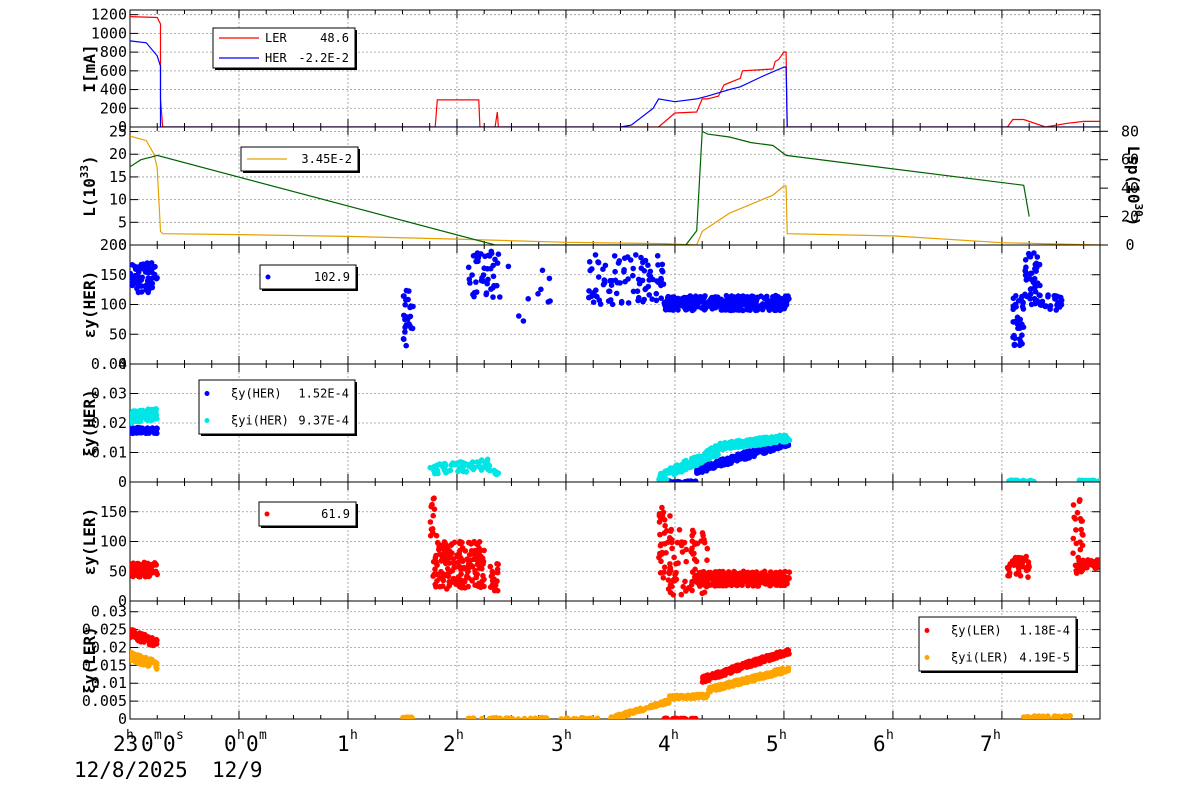 The width and height of the screenshot is (1200, 802). What do you see at coordinates (284, 48) in the screenshot?
I see `legend: LER 48.6 HER -2.2E-2` at bounding box center [284, 48].